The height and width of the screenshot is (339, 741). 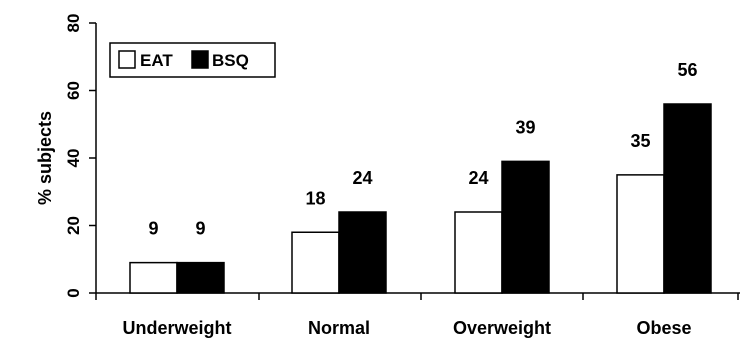 I want to click on x-category-label-obese: Obese, so click(x=663, y=328).